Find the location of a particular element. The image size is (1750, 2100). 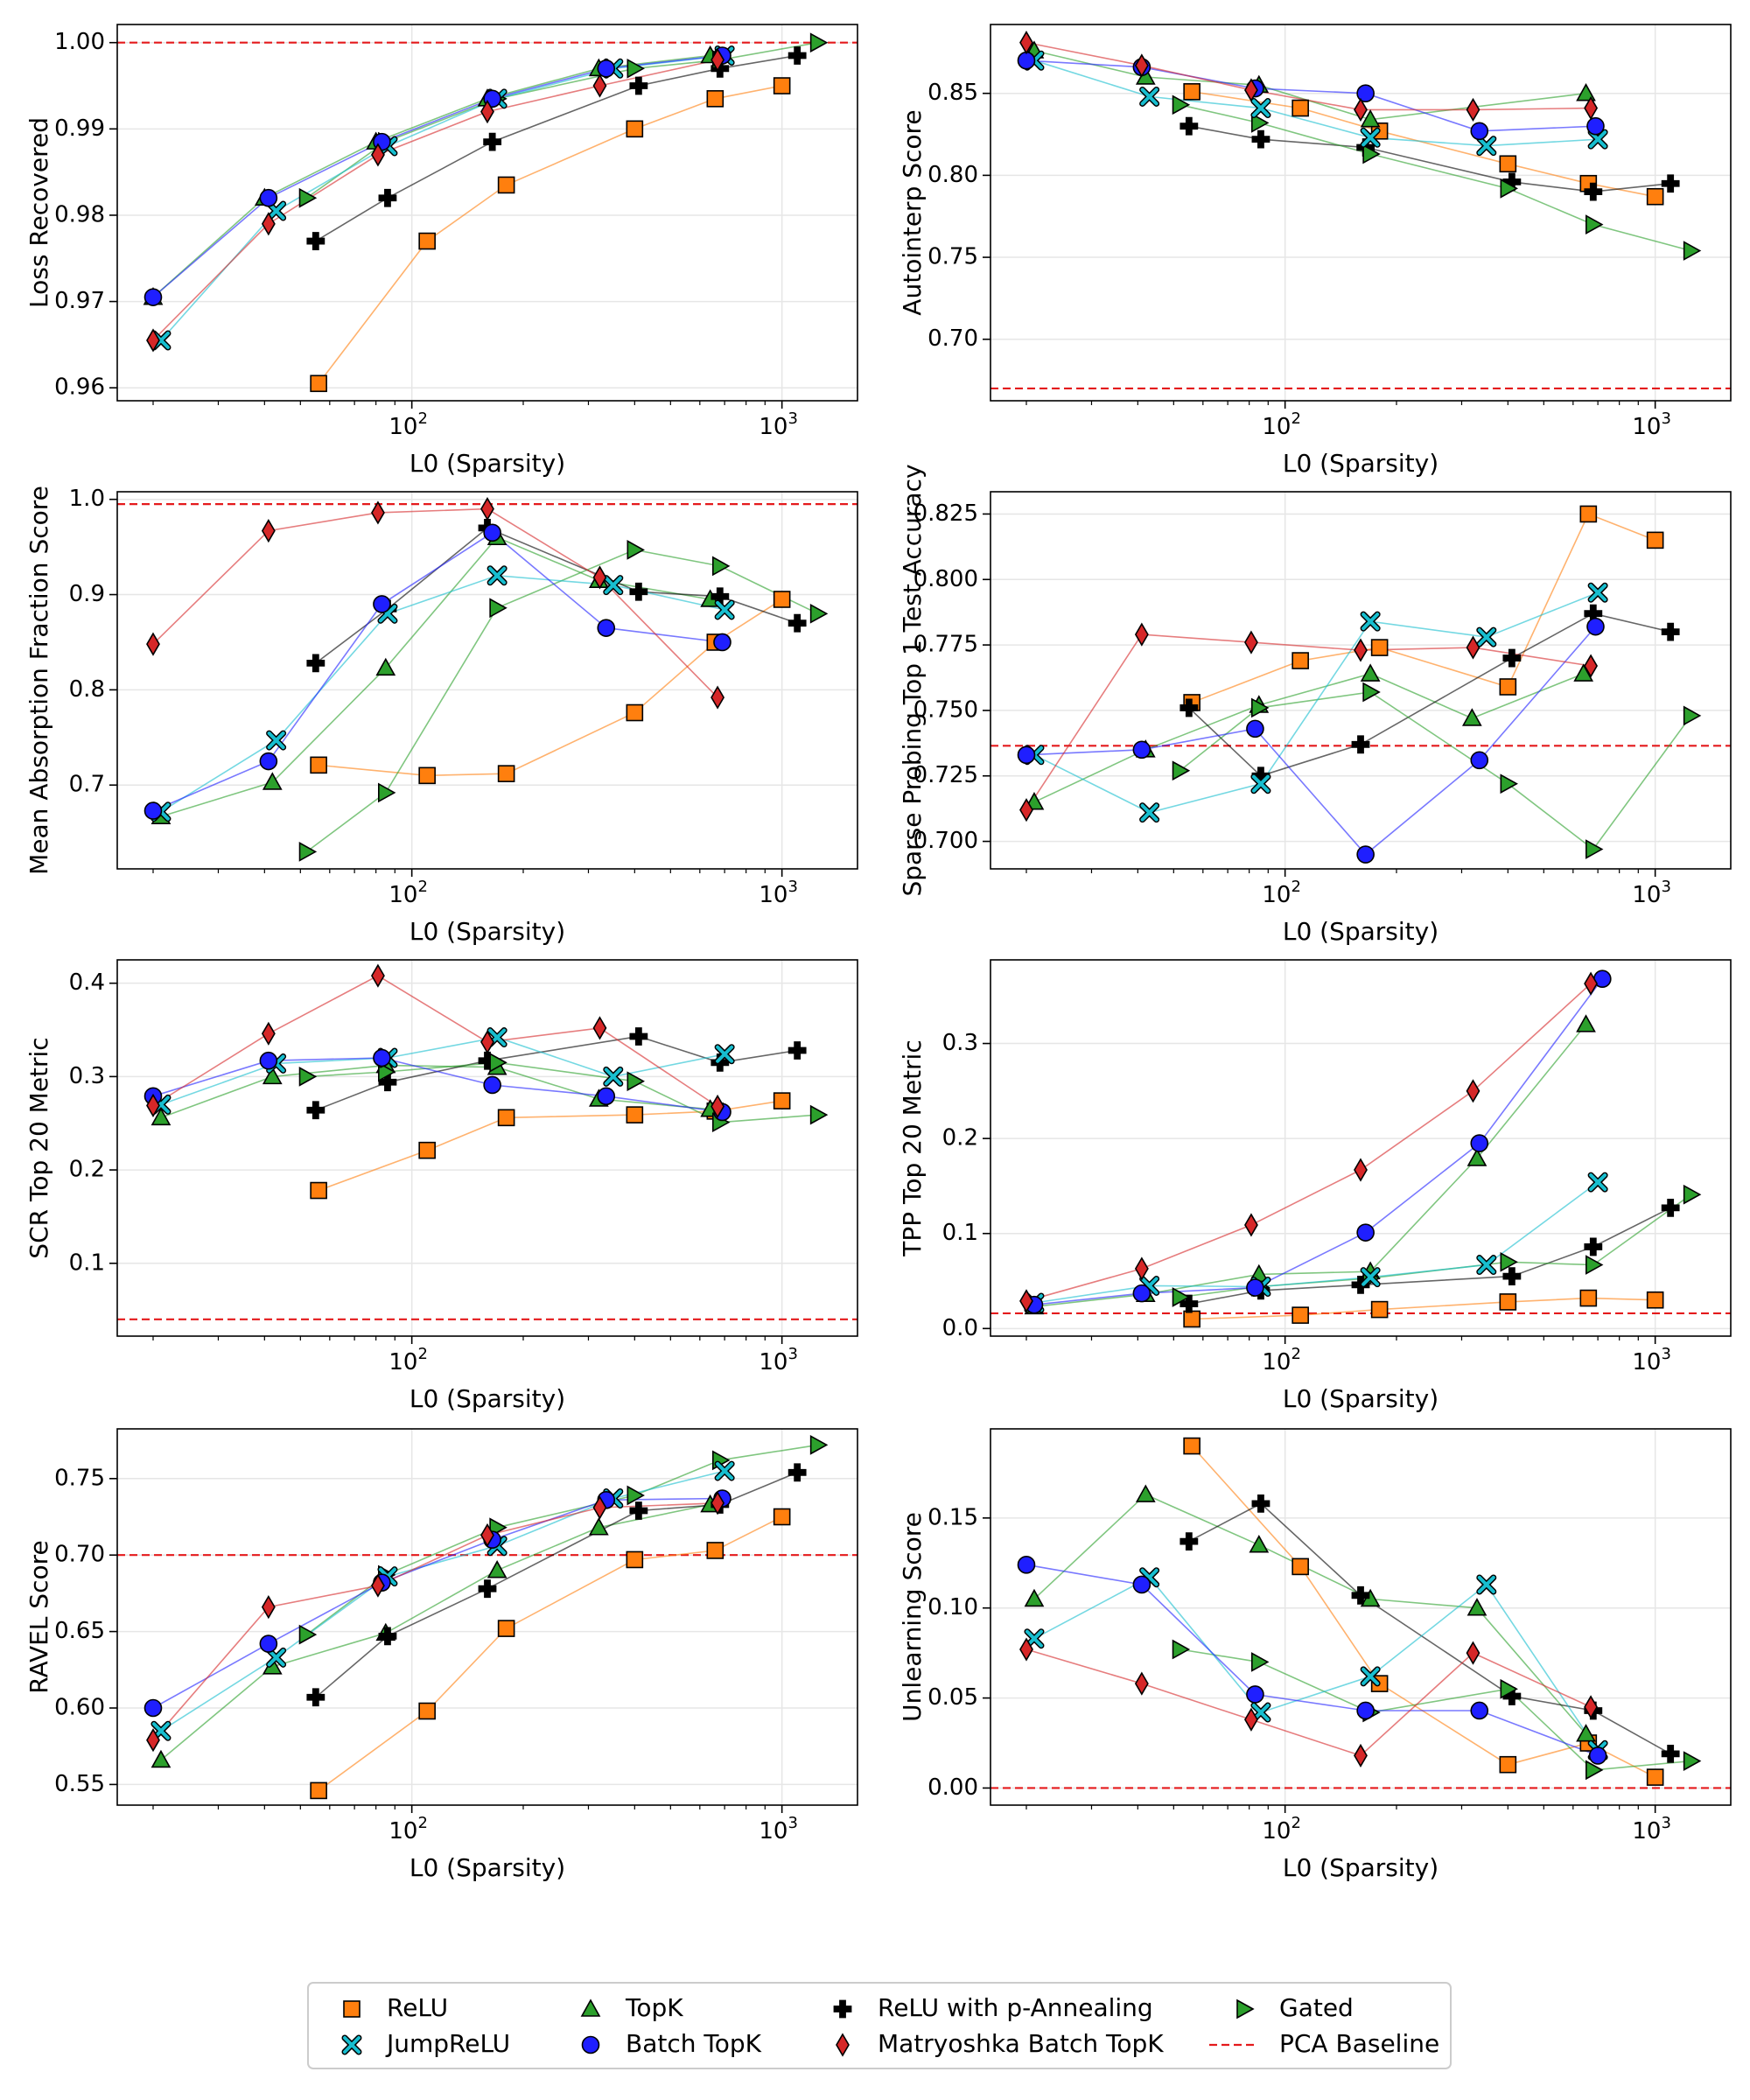

y-tick-label: 0.96 is located at coordinates (79, 387).